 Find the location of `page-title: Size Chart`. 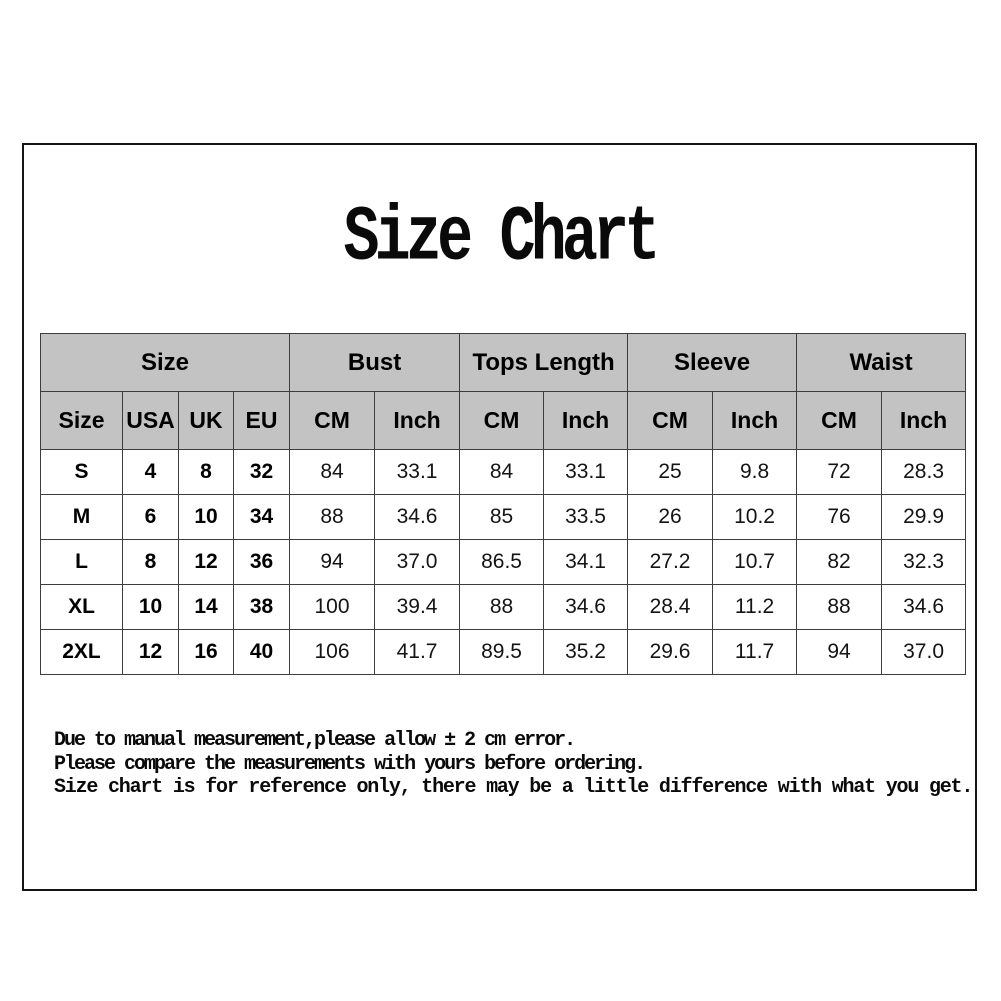

page-title: Size Chart is located at coordinates (501, 239).